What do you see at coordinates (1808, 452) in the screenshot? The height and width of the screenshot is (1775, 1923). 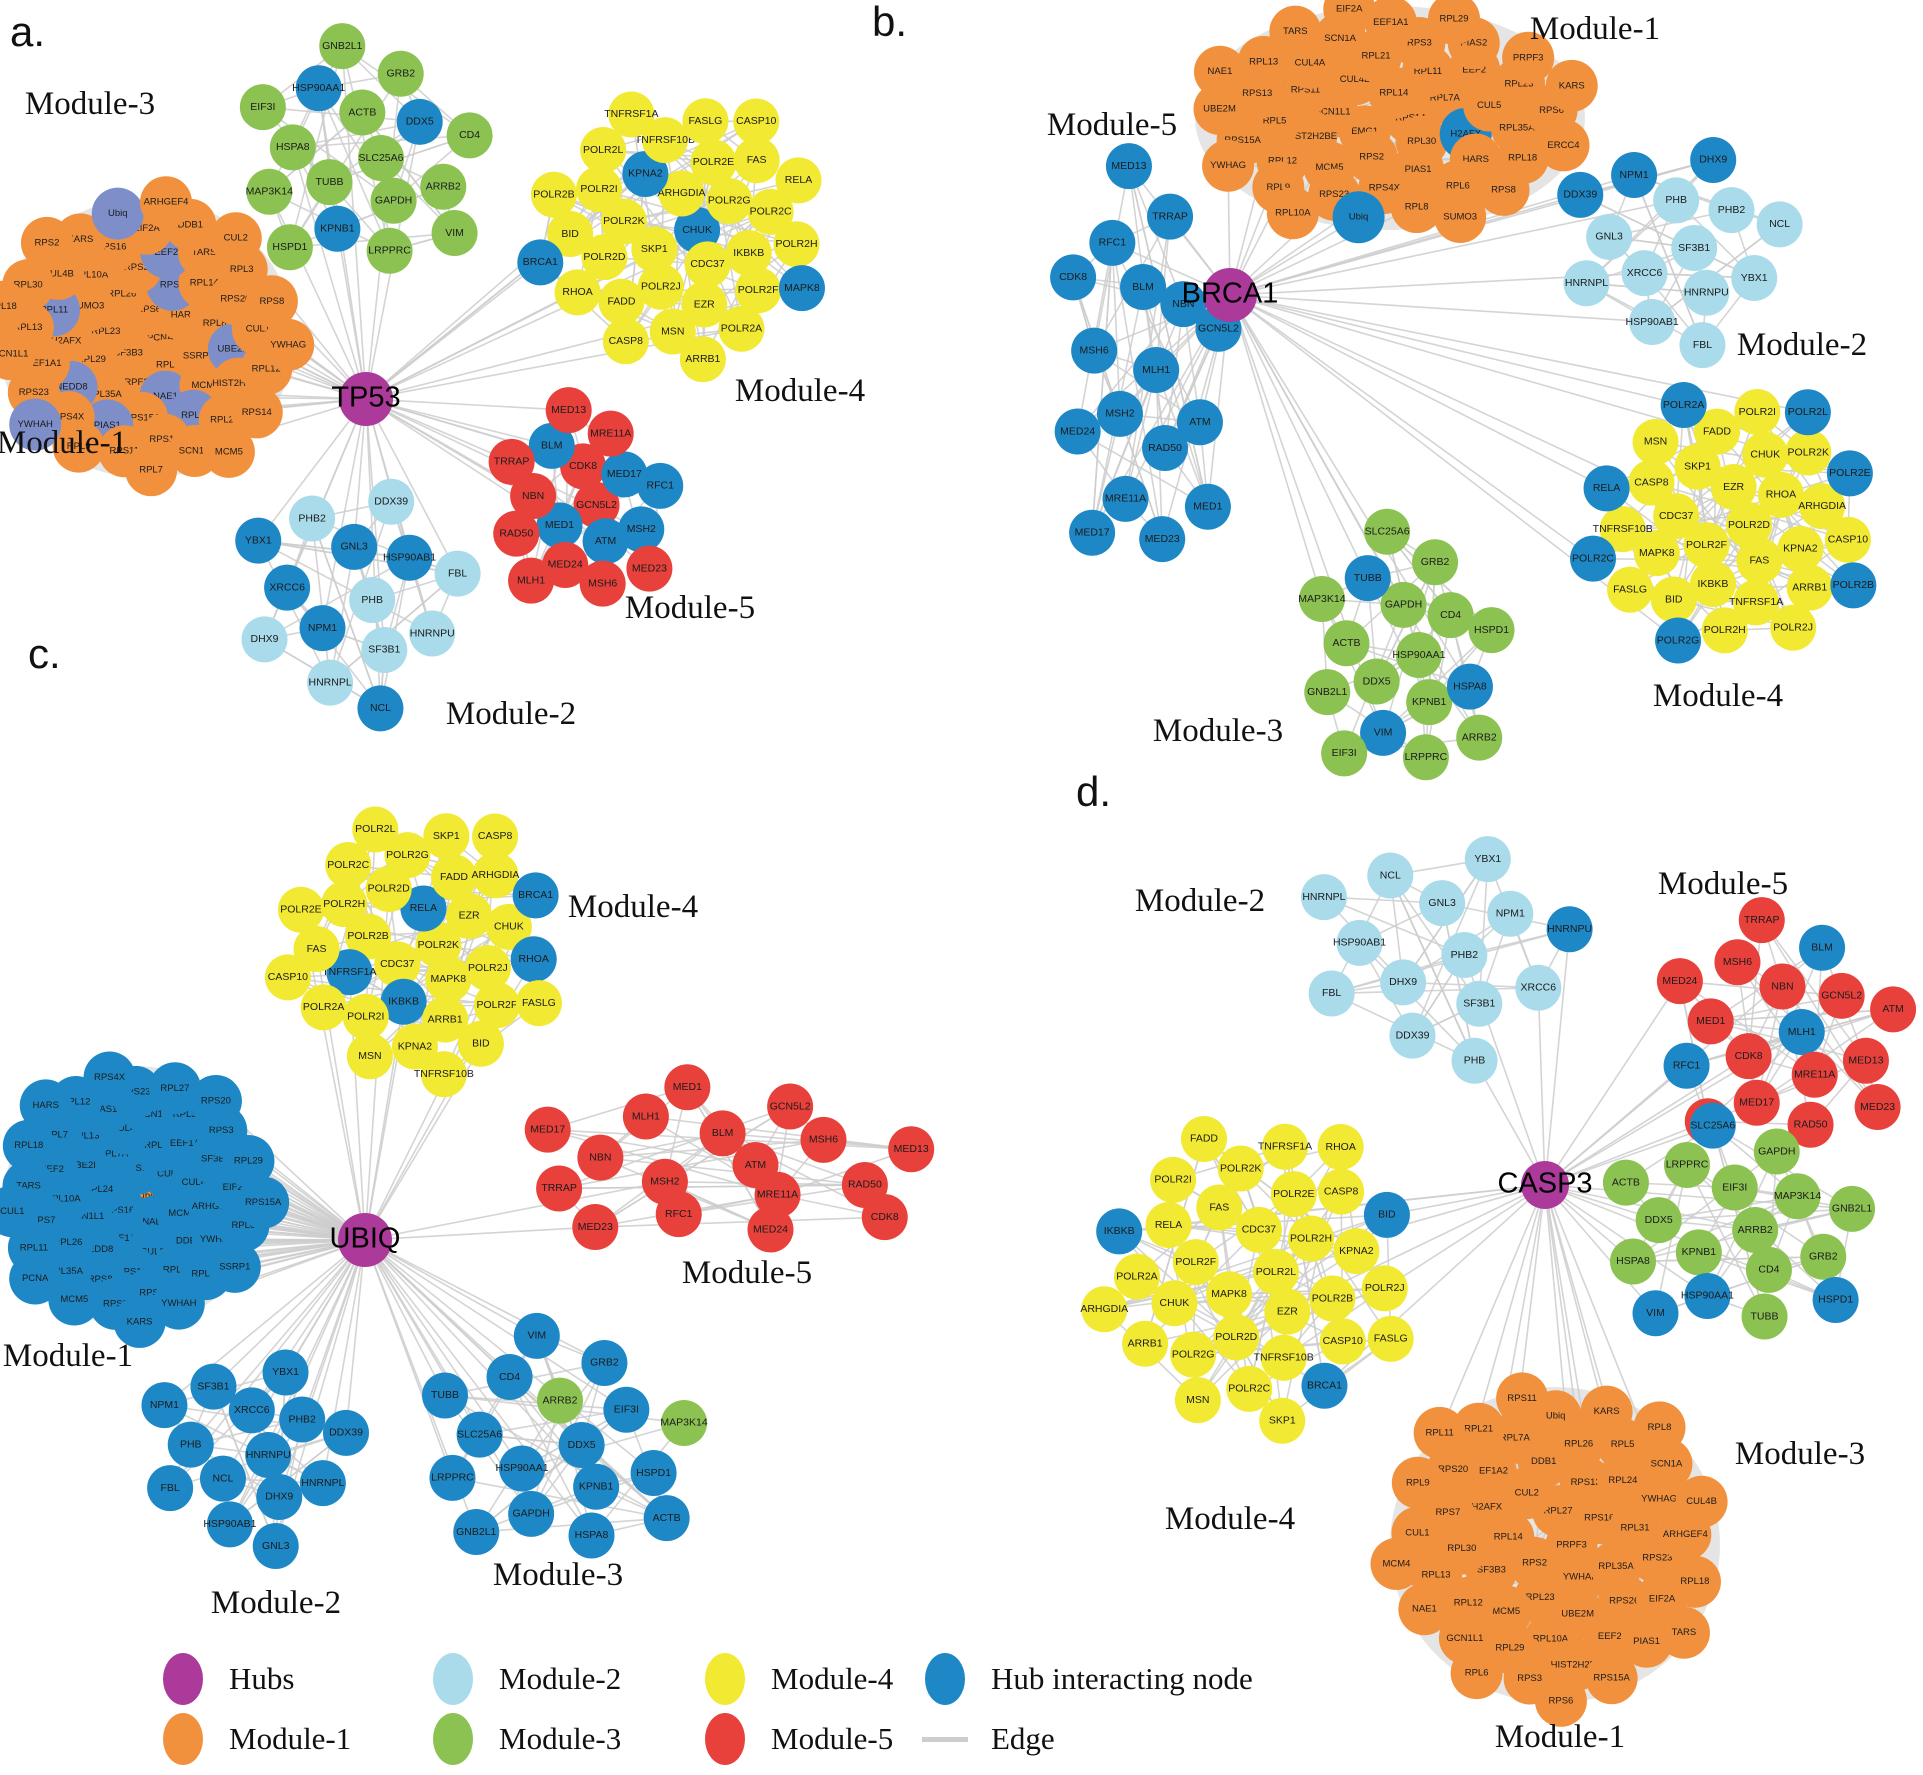 I see `node-label: POLR2K` at bounding box center [1808, 452].